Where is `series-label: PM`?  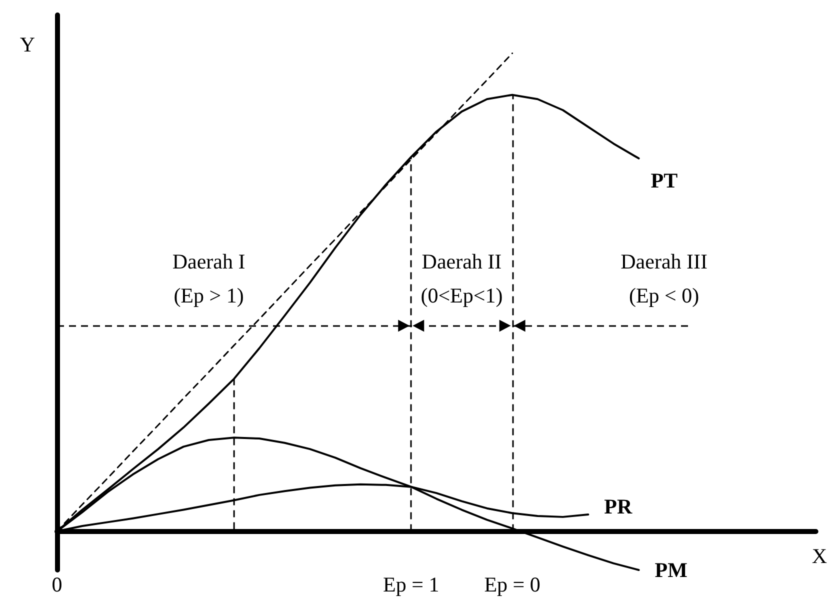
series-label: PM is located at coordinates (671, 570).